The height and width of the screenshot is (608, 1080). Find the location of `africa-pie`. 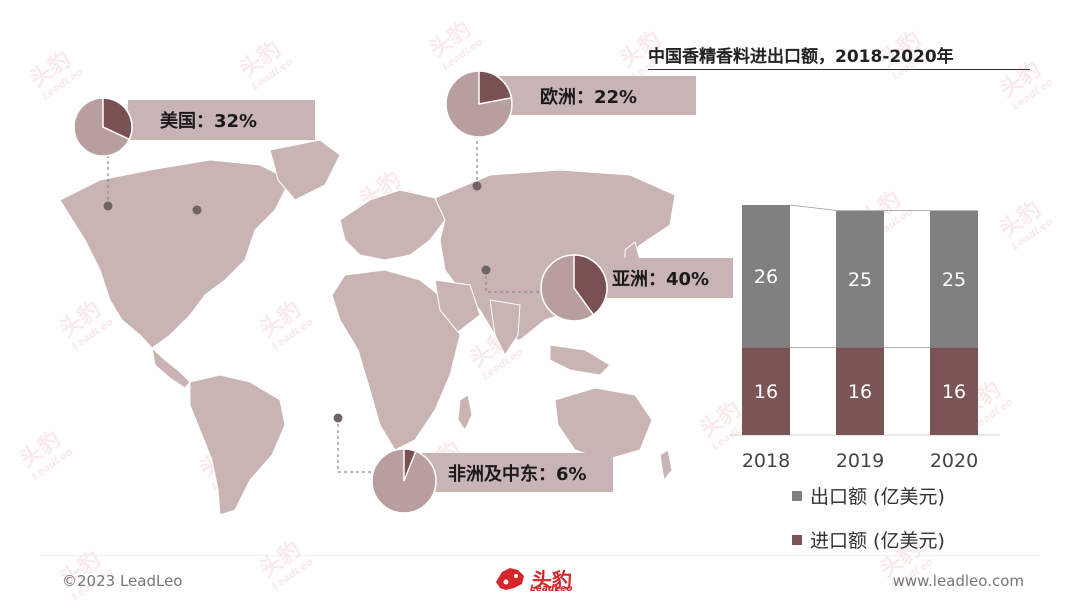

africa-pie is located at coordinates (404, 481).